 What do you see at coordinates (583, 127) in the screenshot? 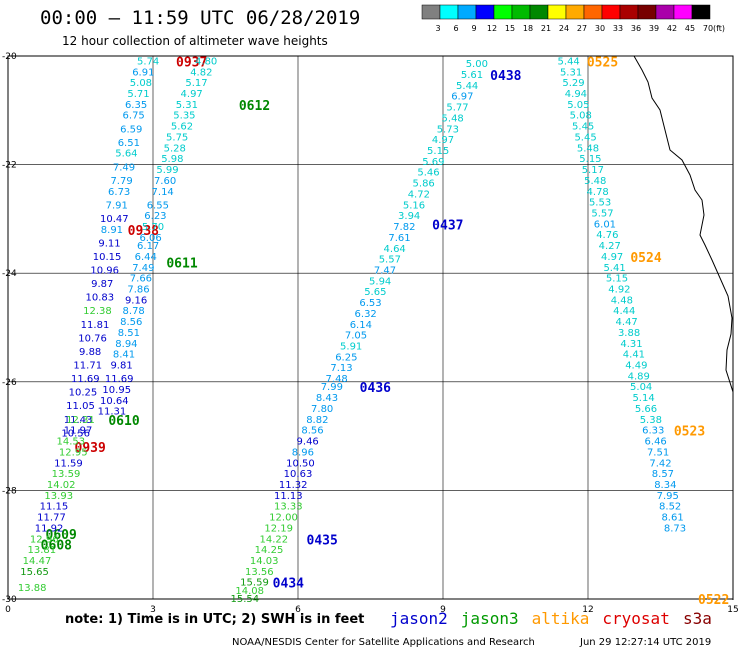
I see `swh-value: 5.45` at bounding box center [583, 127].